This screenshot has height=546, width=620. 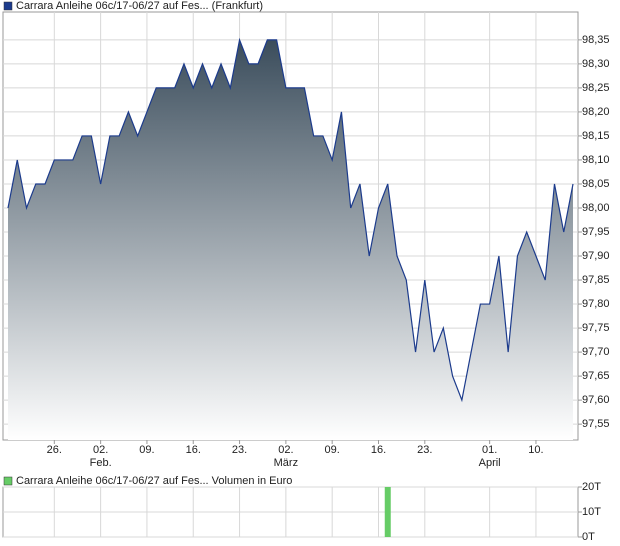 What do you see at coordinates (54, 450) in the screenshot?
I see `x-tick-label: 26.` at bounding box center [54, 450].